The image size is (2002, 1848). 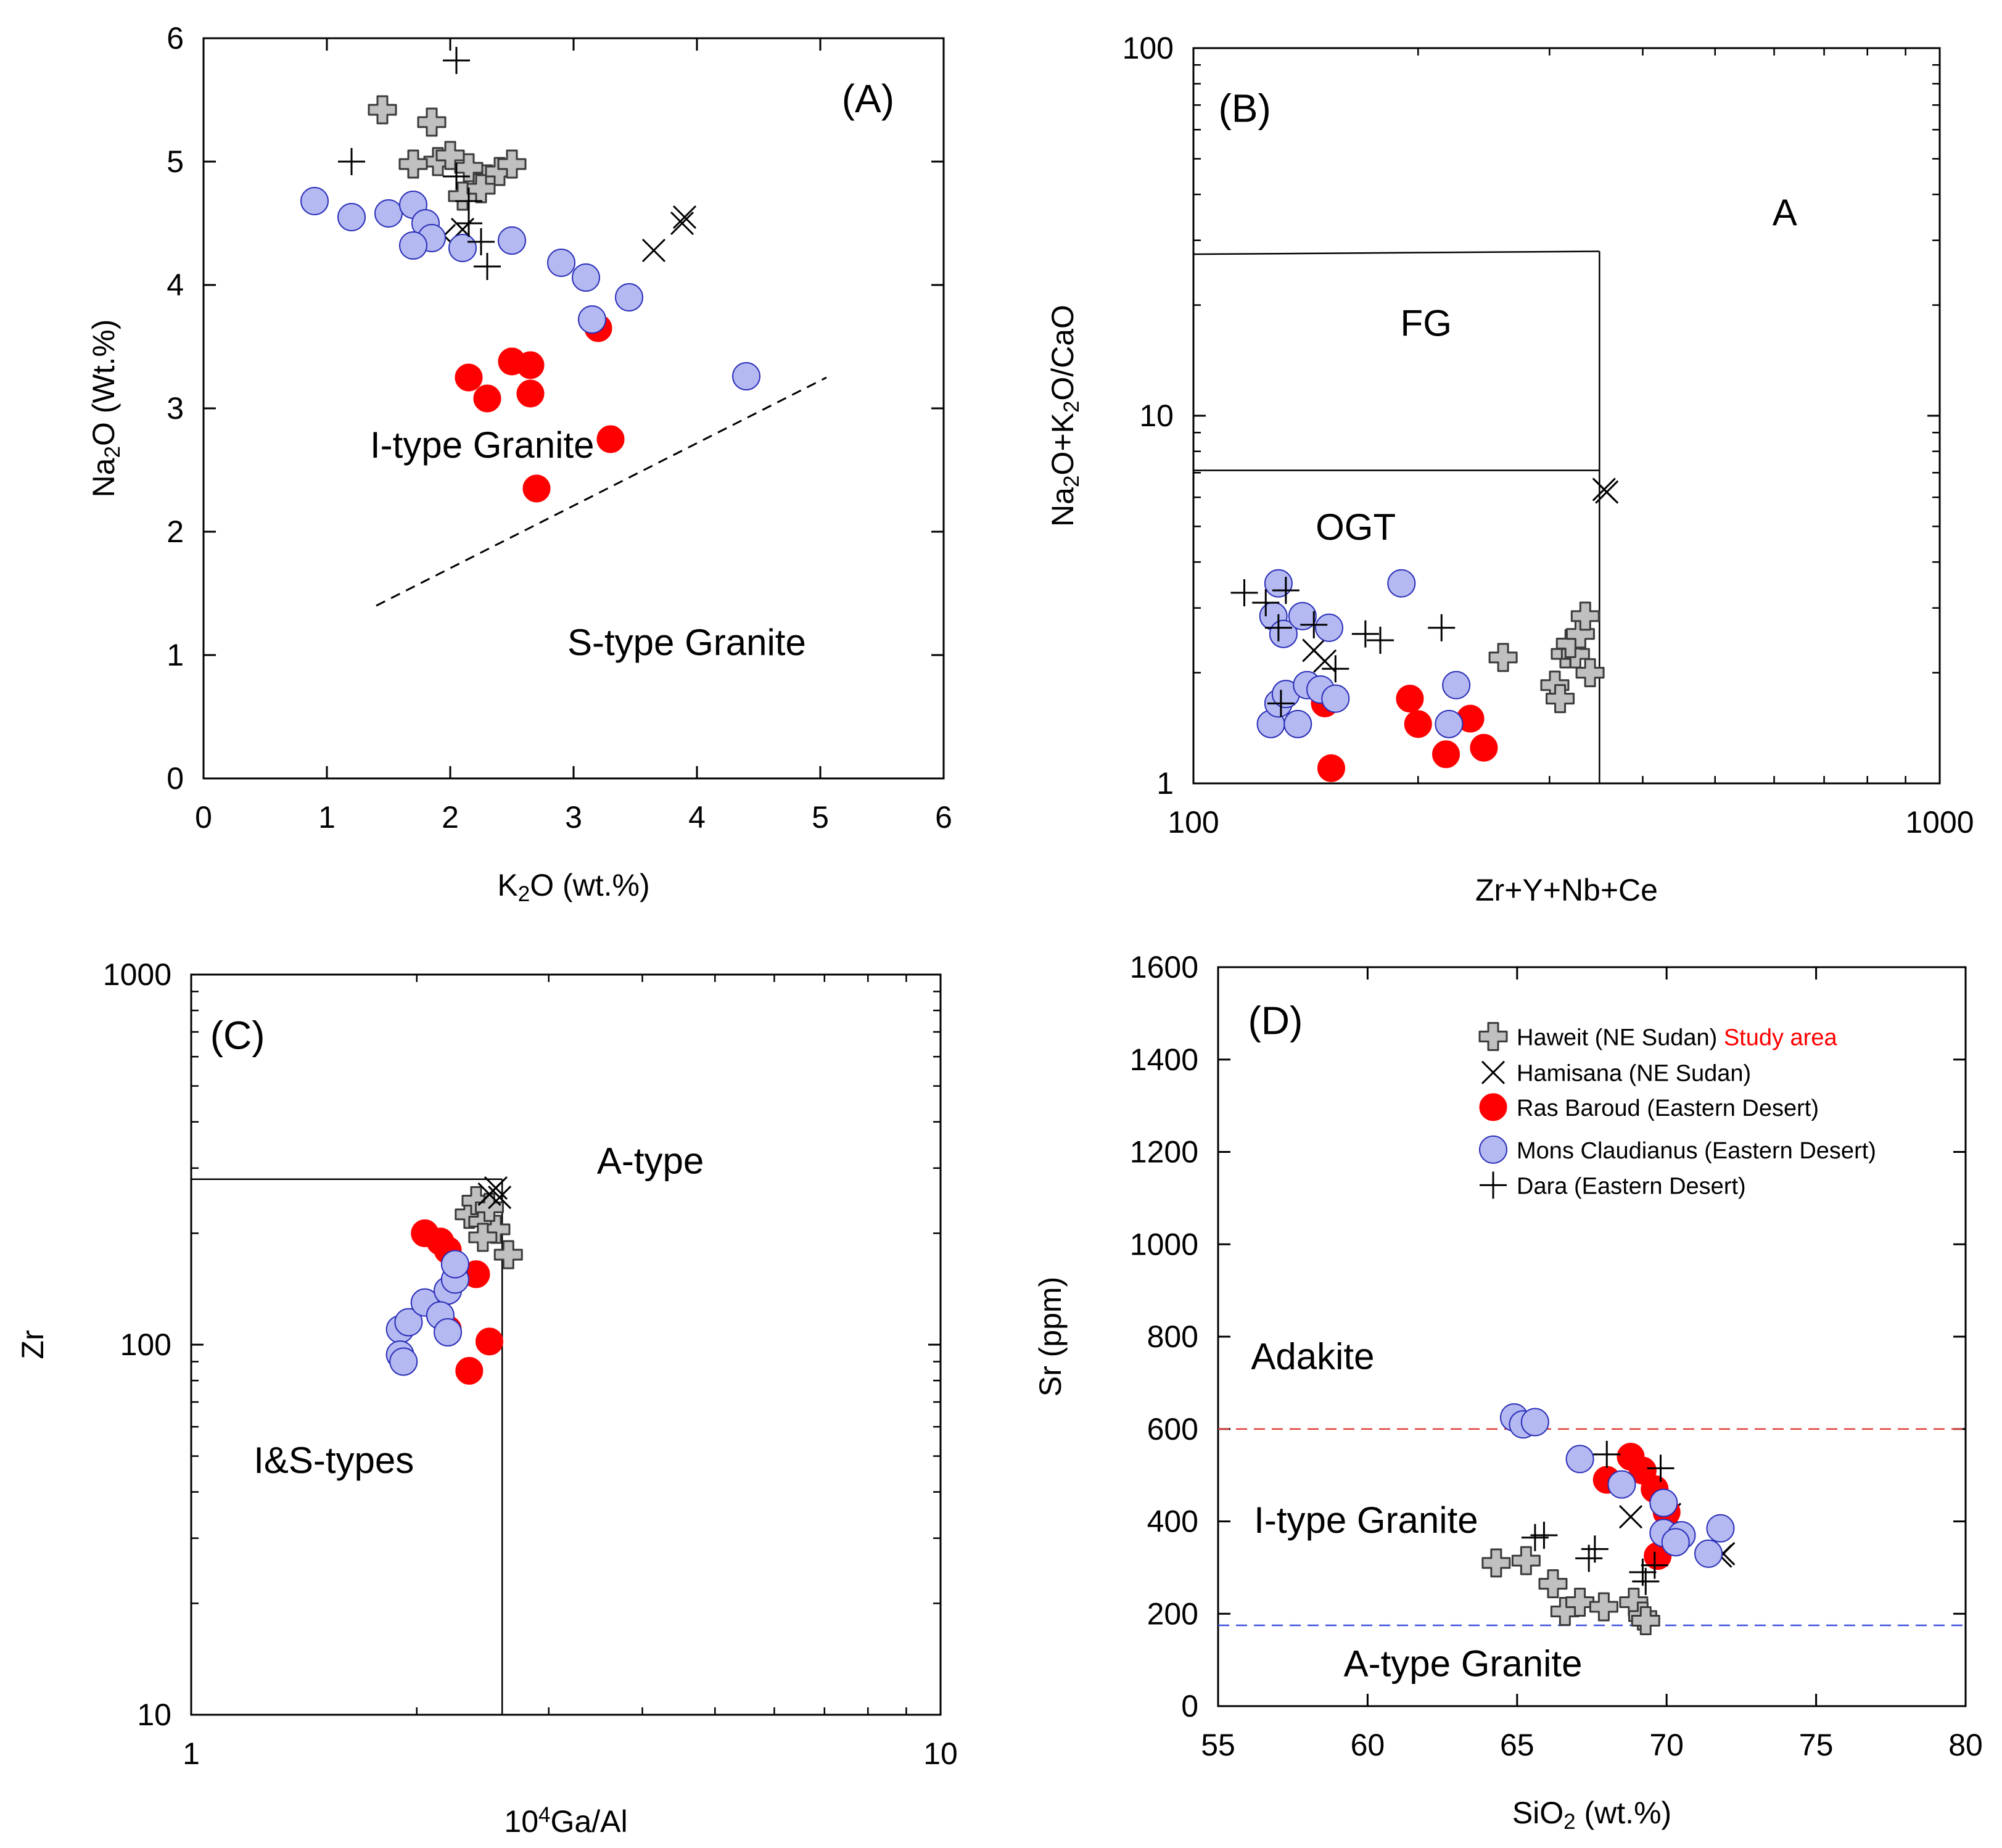 What do you see at coordinates (697, 817) in the screenshot?
I see `x-tick-label: 4` at bounding box center [697, 817].